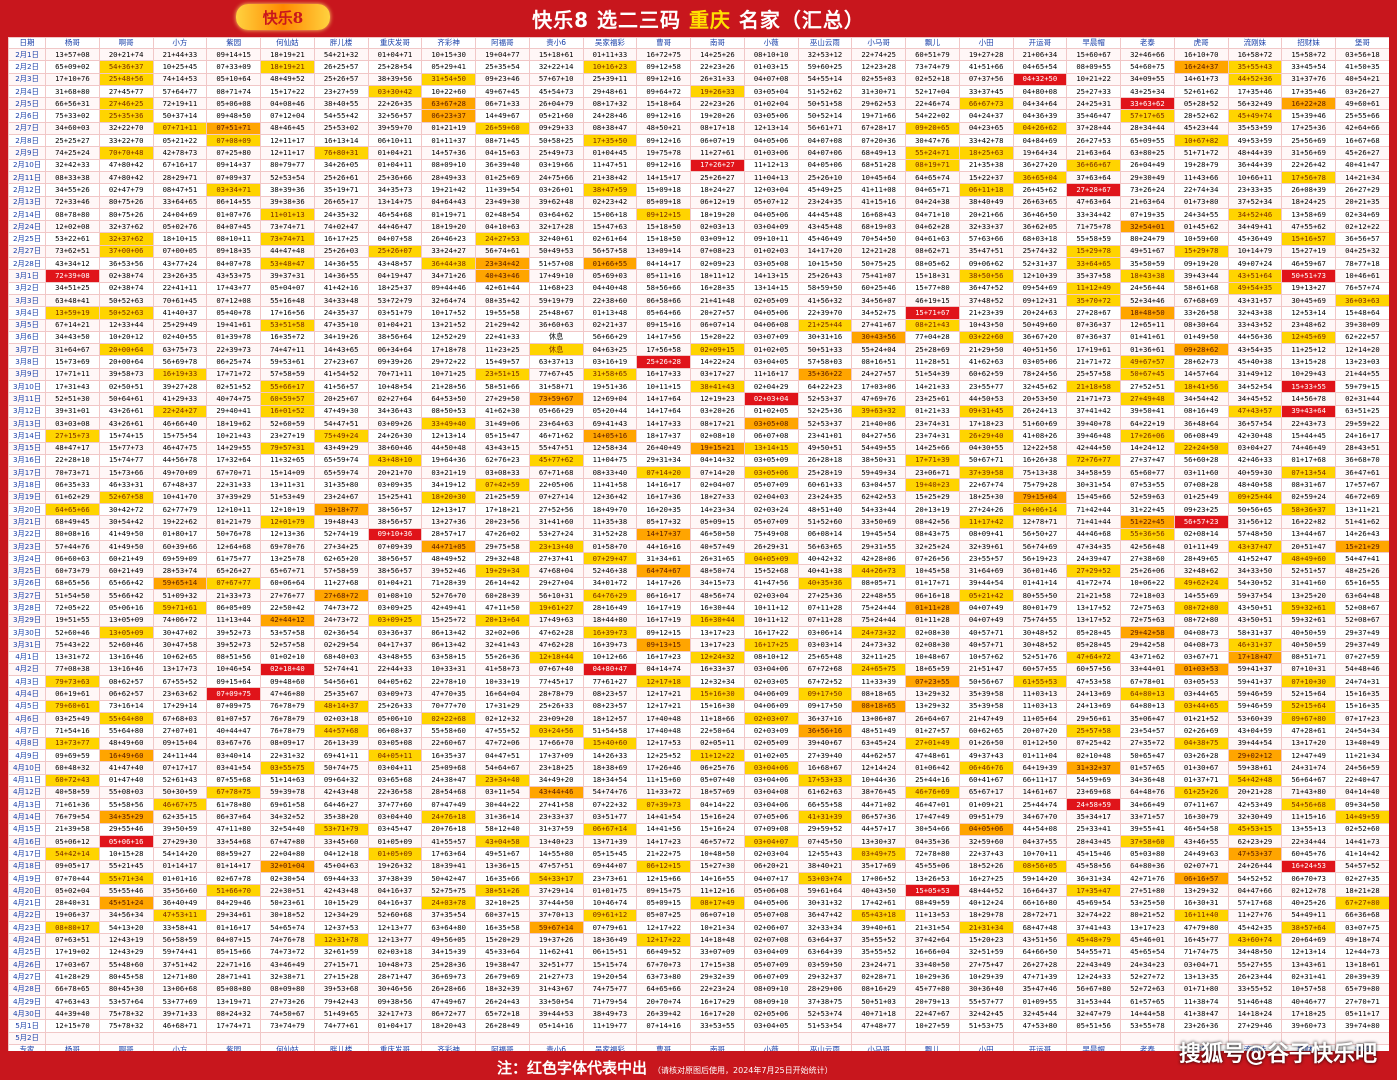 The height and width of the screenshot is (1080, 1397). I want to click on pick-cell: 09+23+46, so click(502, 79).